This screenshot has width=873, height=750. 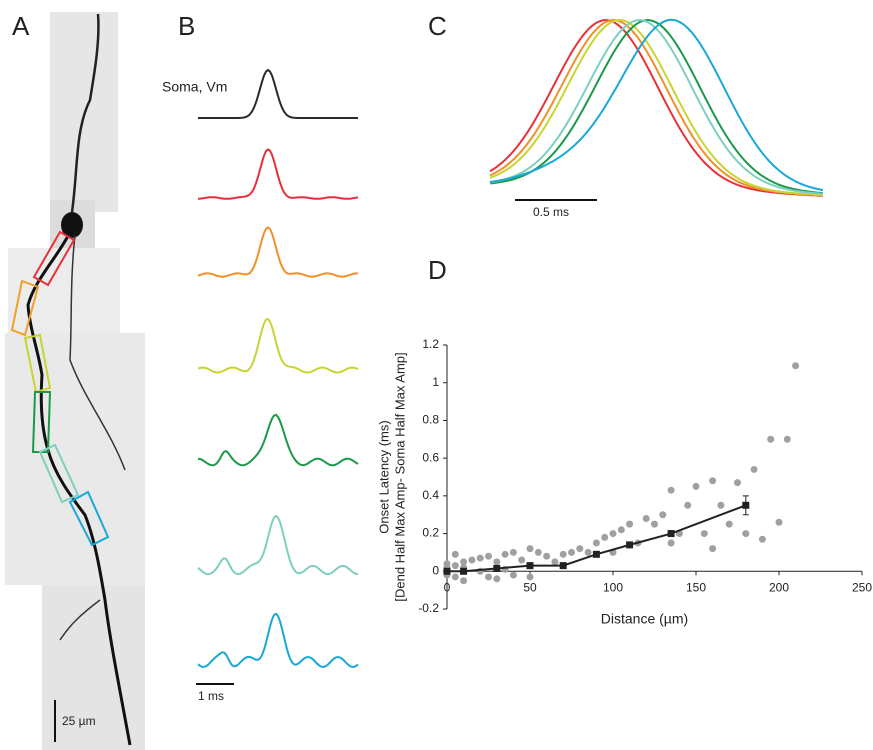 I want to click on panel-label: B, so click(x=186, y=26).